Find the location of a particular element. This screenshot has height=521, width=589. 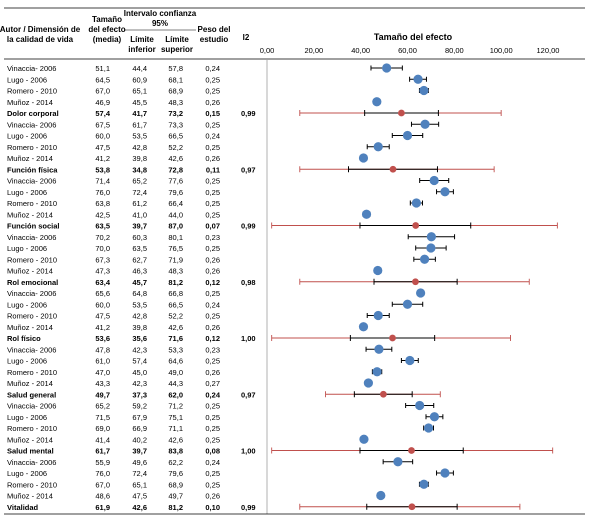

row-upper-cell: 68,9 is located at coordinates (175, 484).